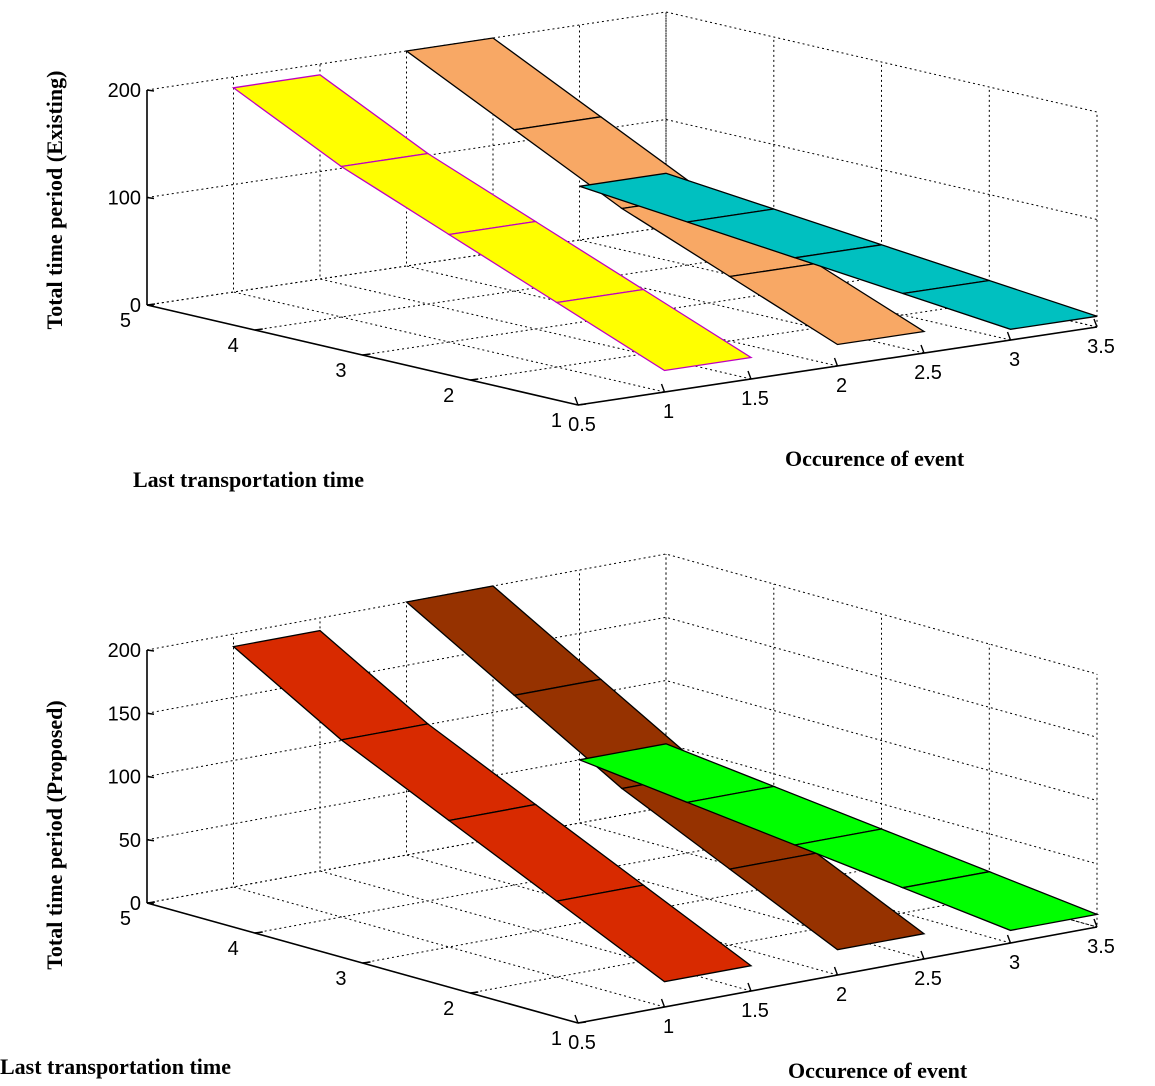 This screenshot has height=1086, width=1155. I want to click on z-axis-title: Total time period (Proposed), so click(54, 835).